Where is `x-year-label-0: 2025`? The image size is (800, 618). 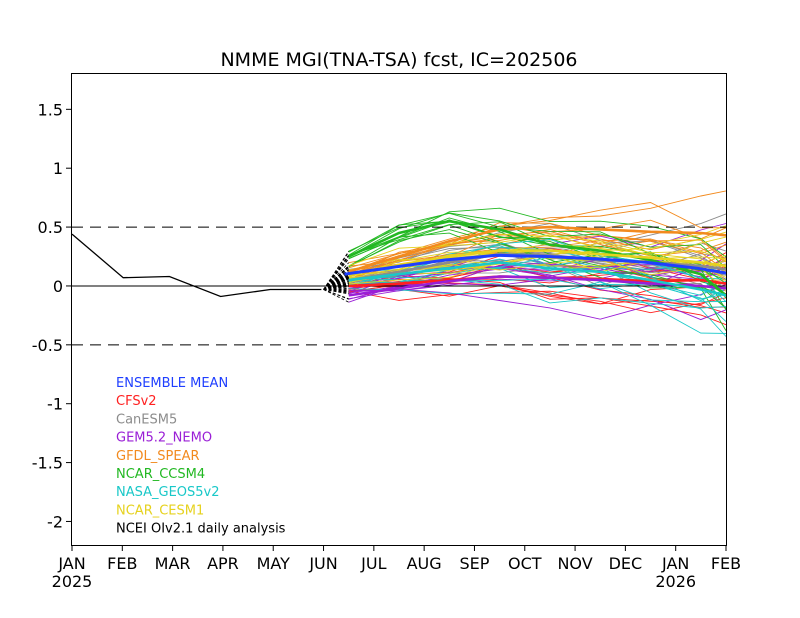
x-year-label-0: 2025 is located at coordinates (72, 581).